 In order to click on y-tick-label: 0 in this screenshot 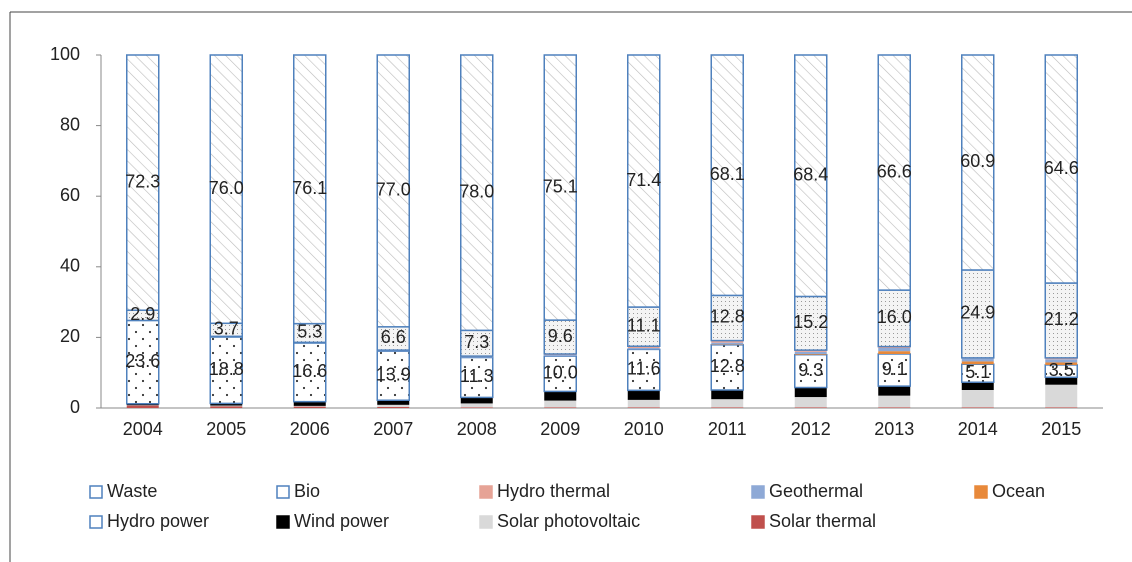, I will do `click(75, 407)`.